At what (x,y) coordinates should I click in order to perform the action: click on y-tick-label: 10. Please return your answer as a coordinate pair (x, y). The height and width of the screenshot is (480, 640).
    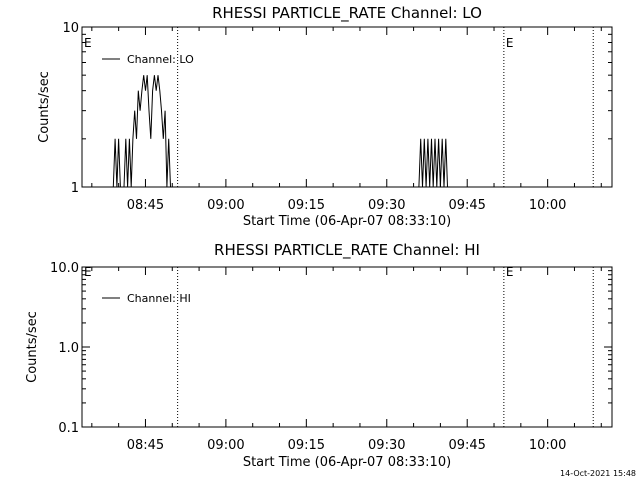
    Looking at the image, I should click on (70, 28).